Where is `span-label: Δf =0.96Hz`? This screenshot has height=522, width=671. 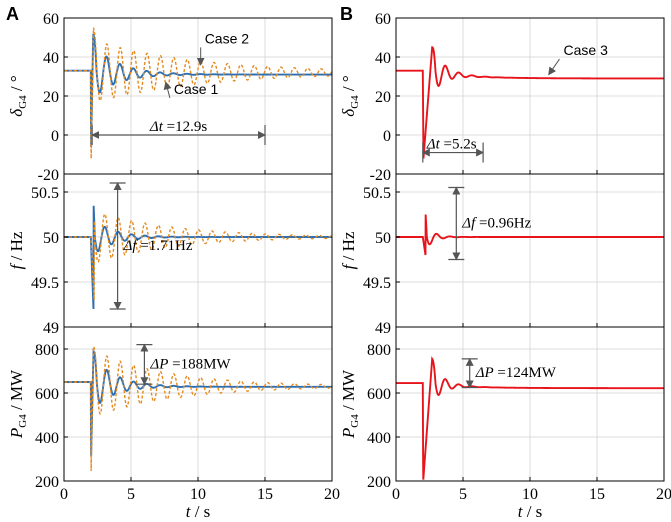
span-label: Δf =0.96Hz is located at coordinates (496, 224).